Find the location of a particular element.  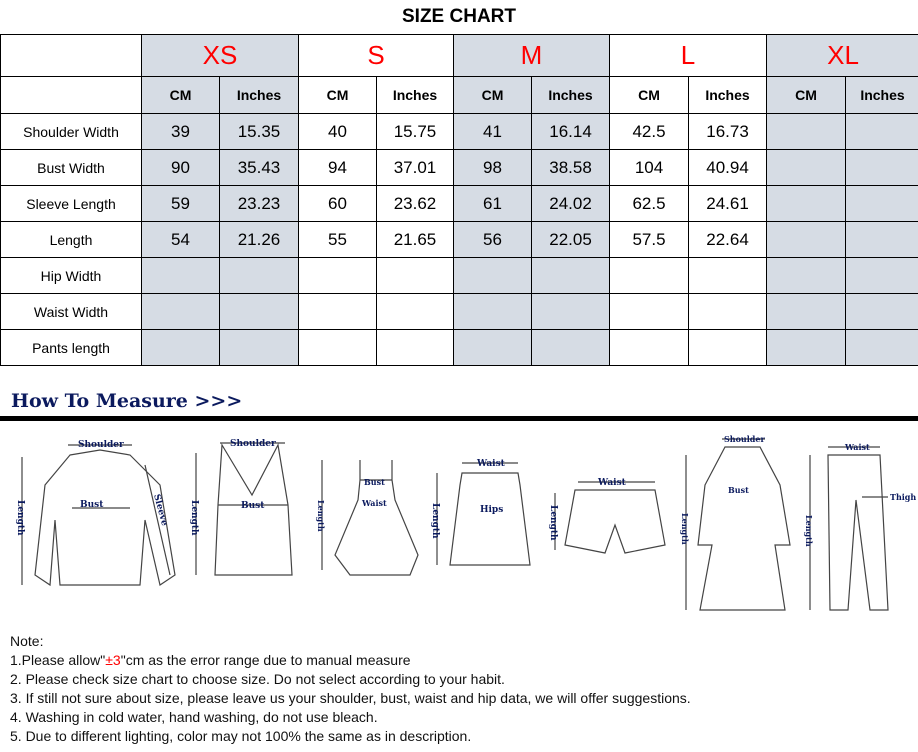

coat-diagram: Shoulder Bust Length is located at coordinates (735, 522).